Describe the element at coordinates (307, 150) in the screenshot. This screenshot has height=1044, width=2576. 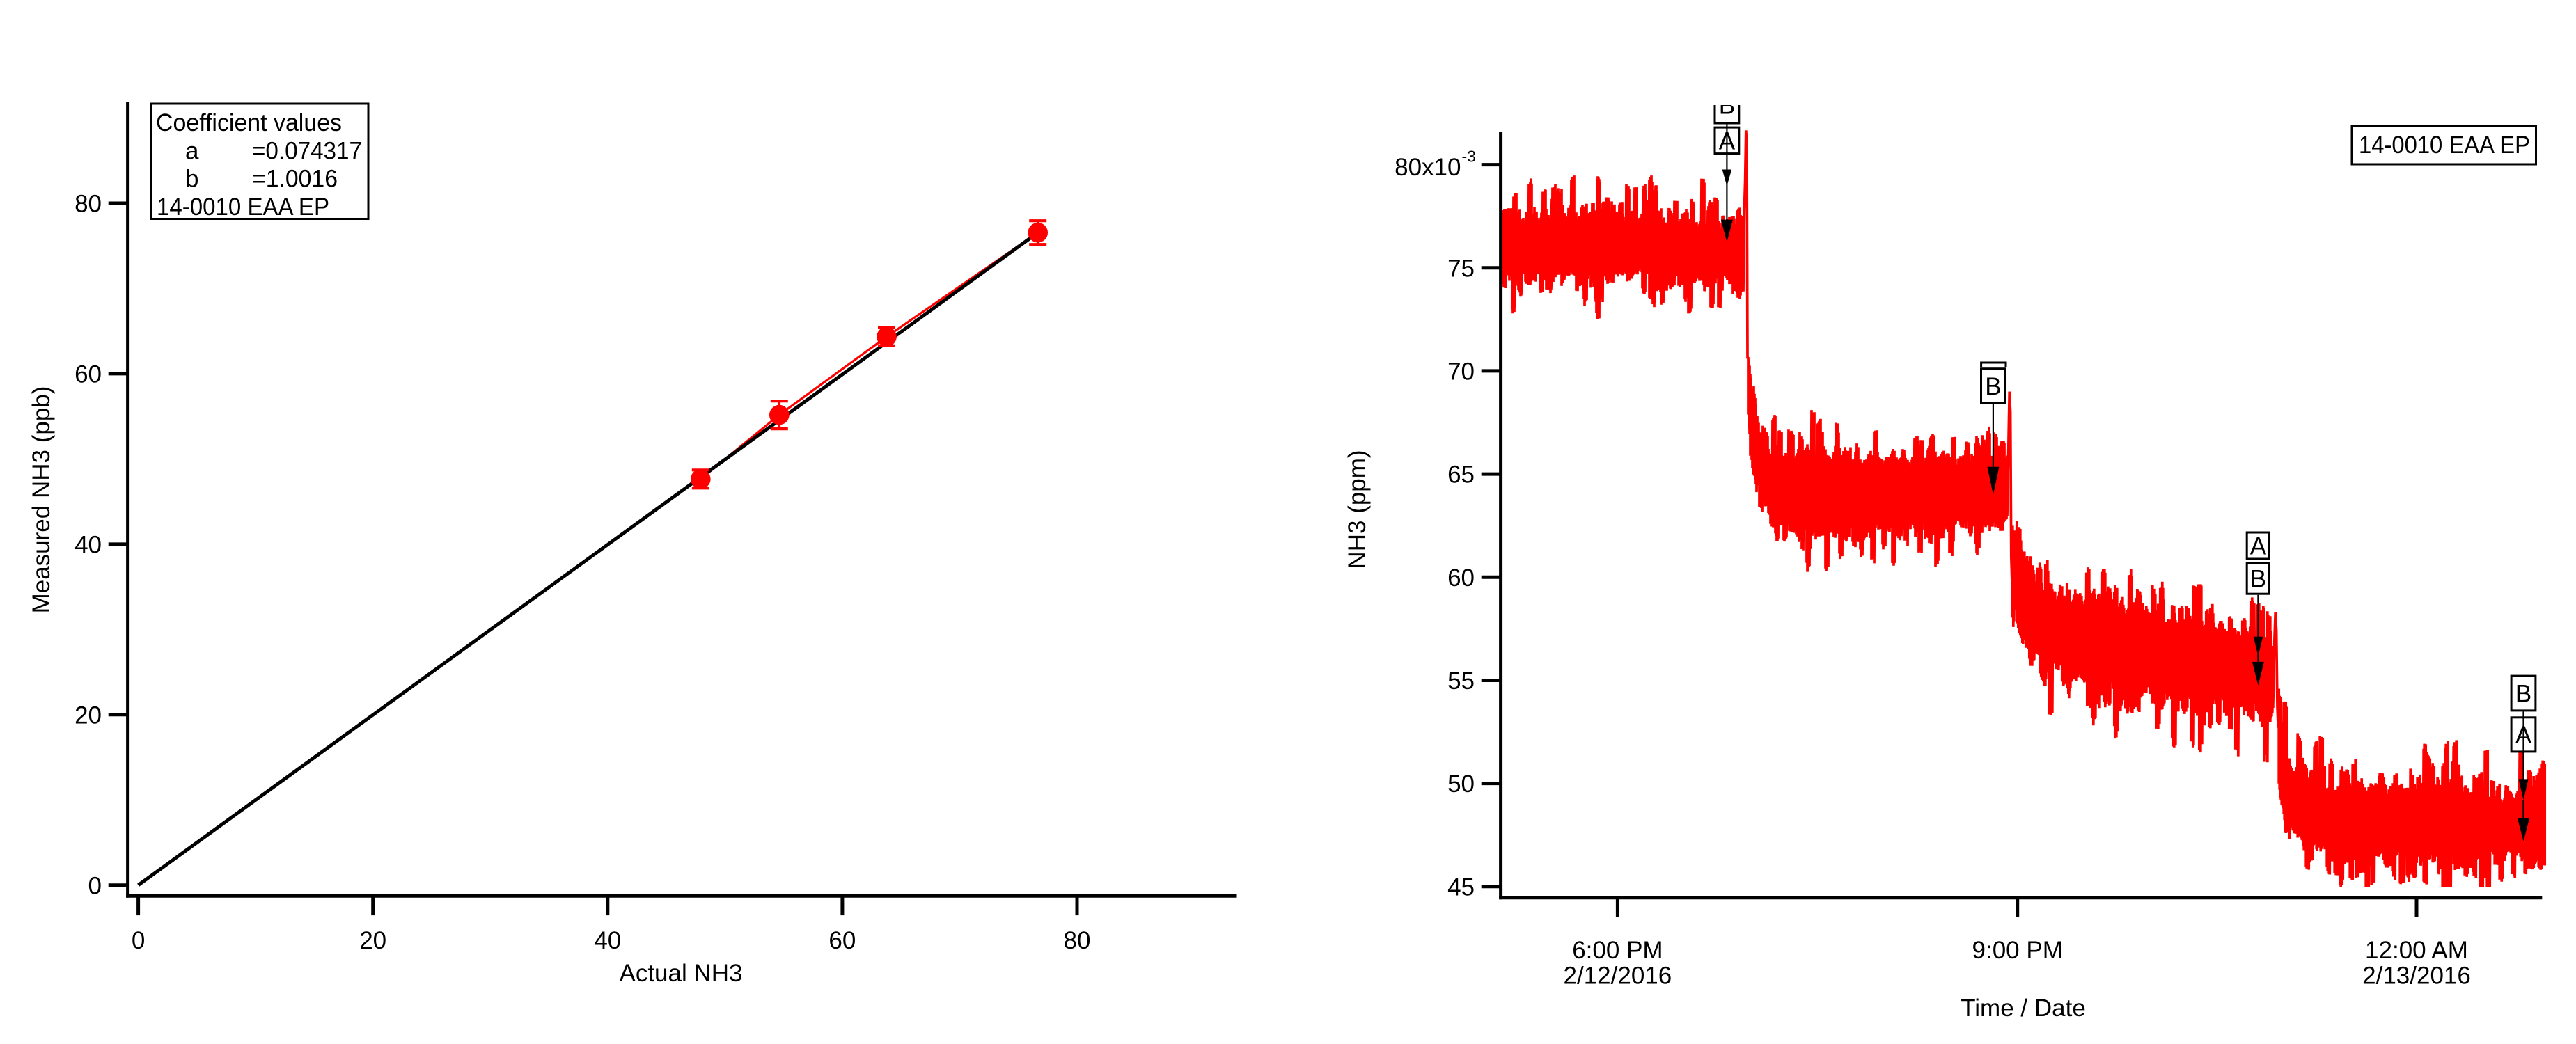
I see `svg-text: =0.074317` at that location.